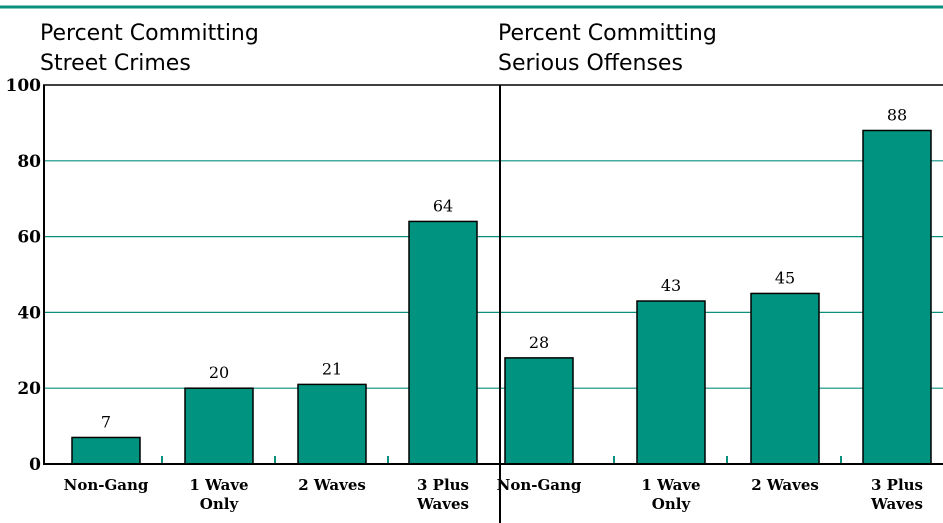 The height and width of the screenshot is (523, 943). Describe the element at coordinates (115, 63) in the screenshot. I see `panel-title-1: Street Crimes` at that location.